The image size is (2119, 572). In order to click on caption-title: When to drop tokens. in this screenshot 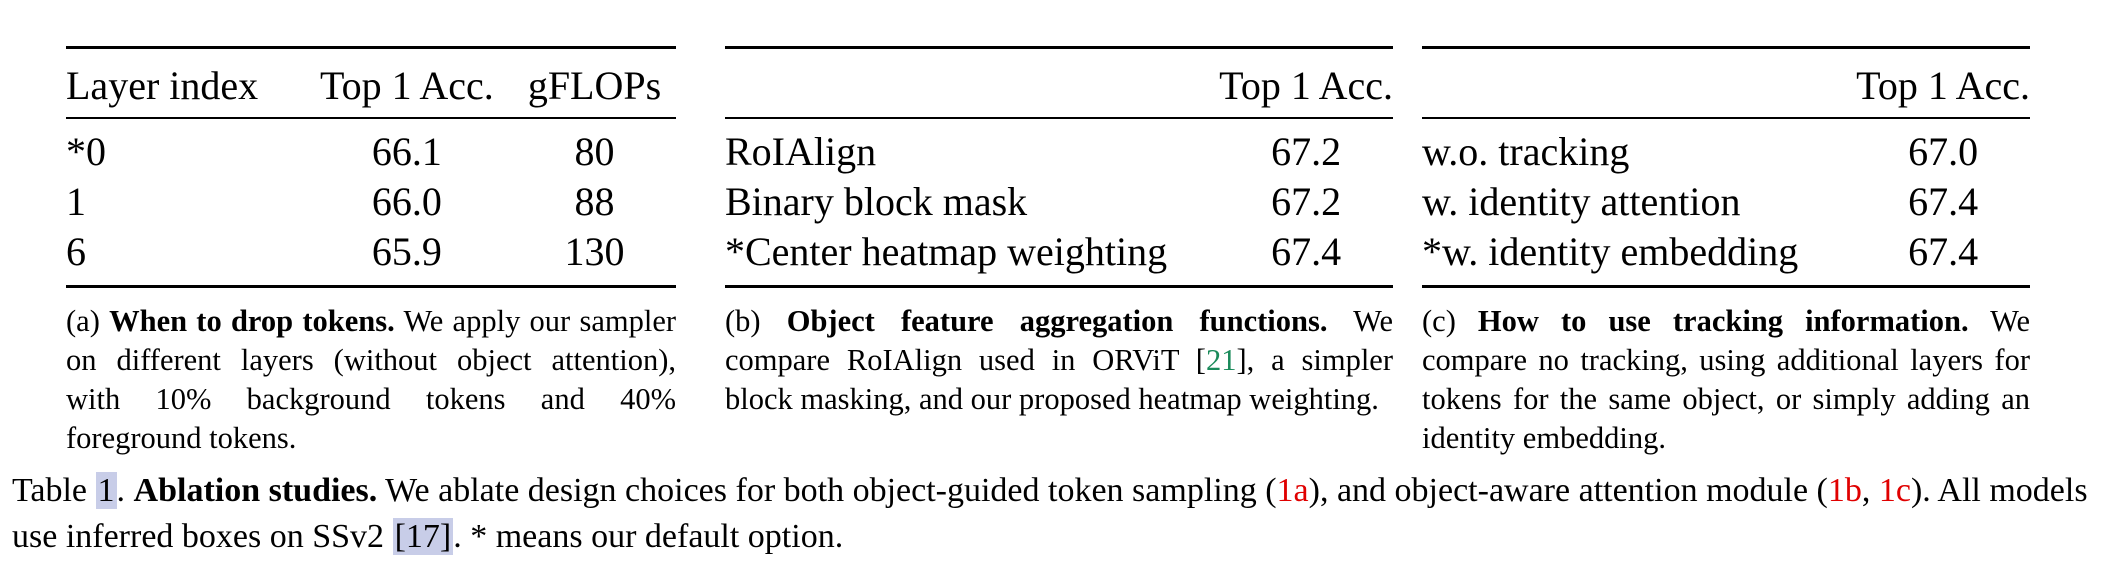, I will do `click(252, 321)`.